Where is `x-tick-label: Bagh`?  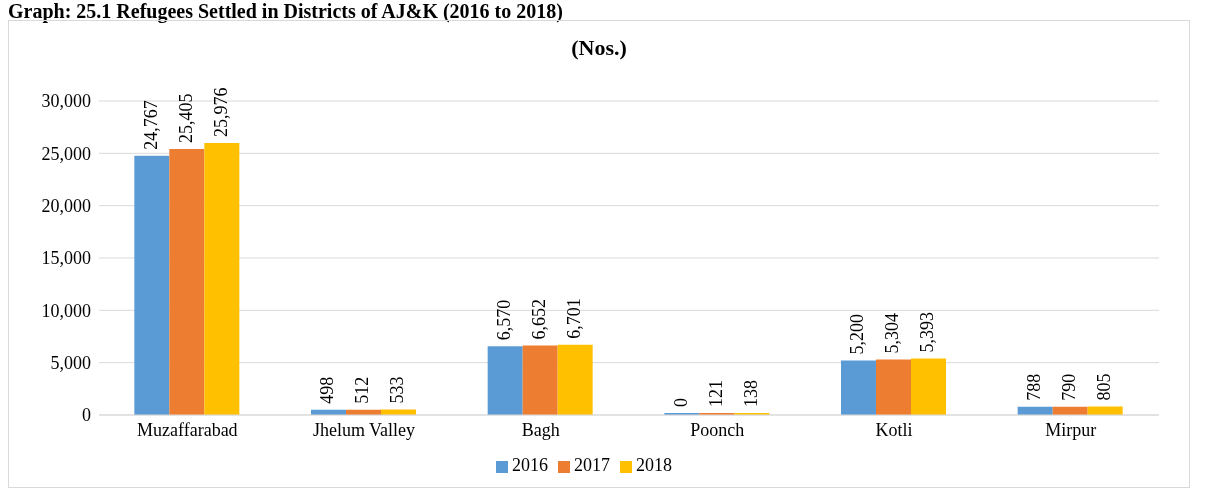 x-tick-label: Bagh is located at coordinates (540, 429).